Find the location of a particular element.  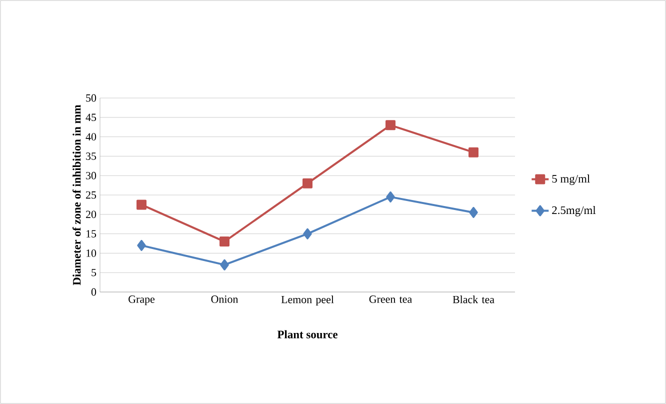

y-tick-label: 10 is located at coordinates (91, 253).